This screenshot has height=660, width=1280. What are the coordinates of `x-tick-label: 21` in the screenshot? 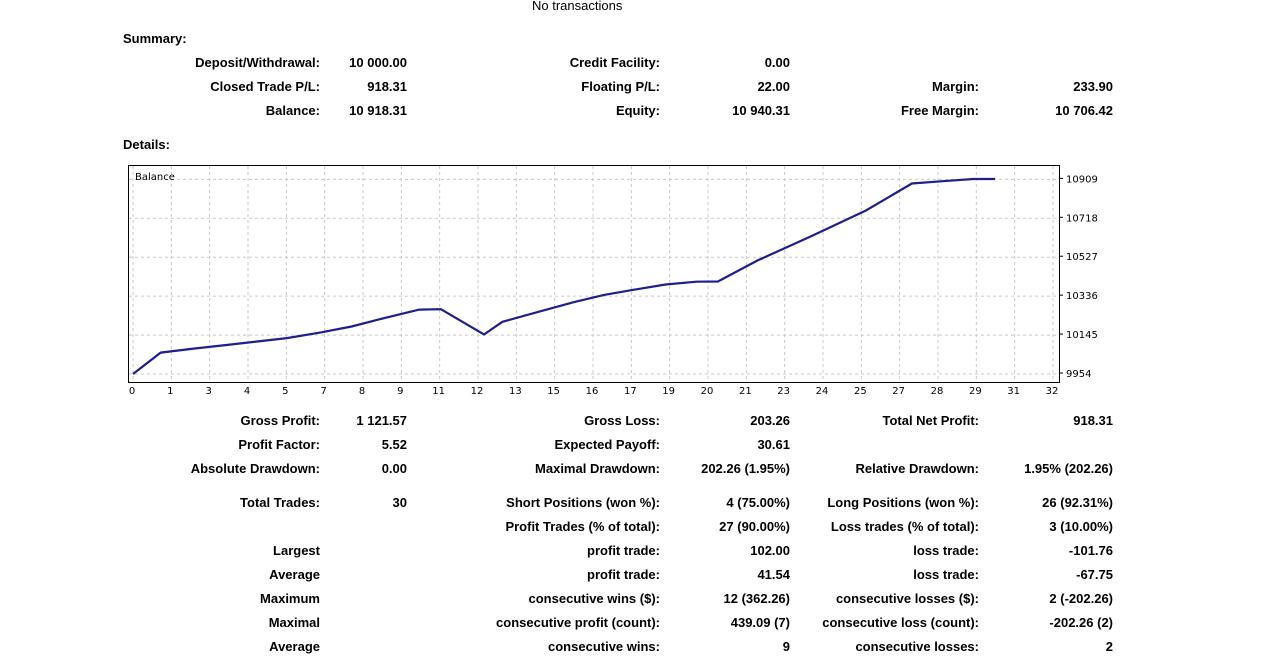 It's located at (745, 391).